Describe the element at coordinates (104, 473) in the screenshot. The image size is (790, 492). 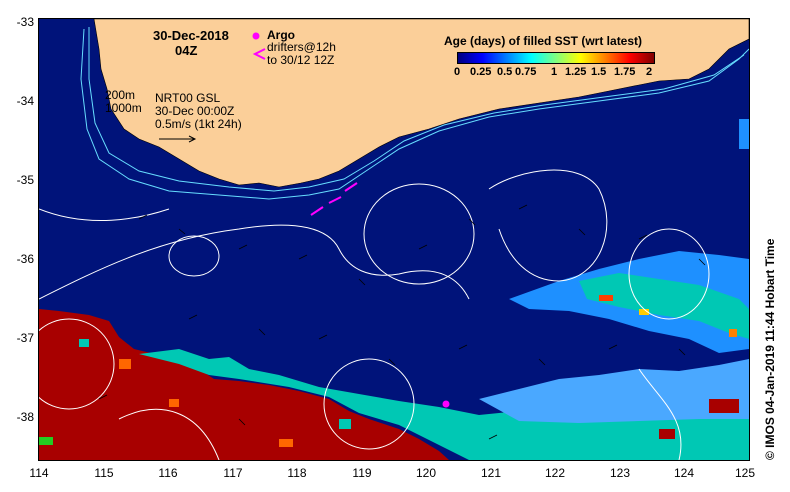
I see `x-tick-label: 115` at that location.